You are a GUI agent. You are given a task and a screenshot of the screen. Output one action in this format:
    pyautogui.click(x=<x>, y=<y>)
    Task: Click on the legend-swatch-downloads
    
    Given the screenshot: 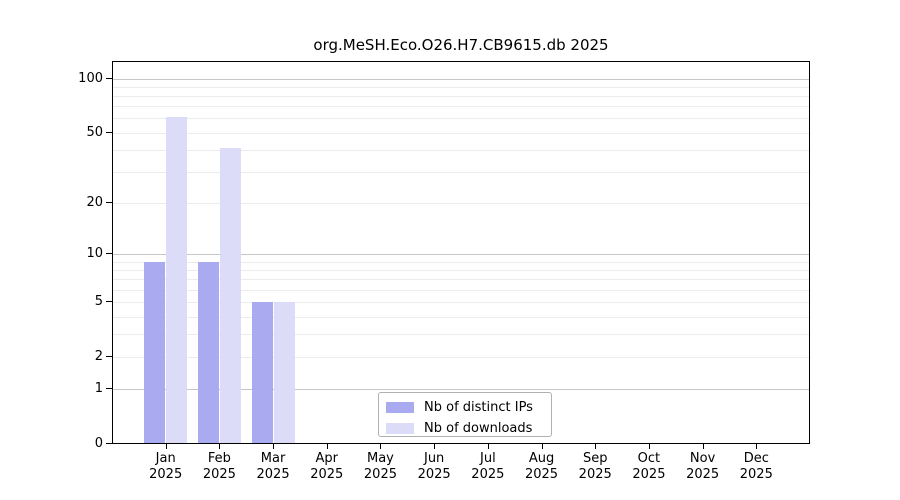 What is the action you would take?
    pyautogui.click(x=400, y=428)
    